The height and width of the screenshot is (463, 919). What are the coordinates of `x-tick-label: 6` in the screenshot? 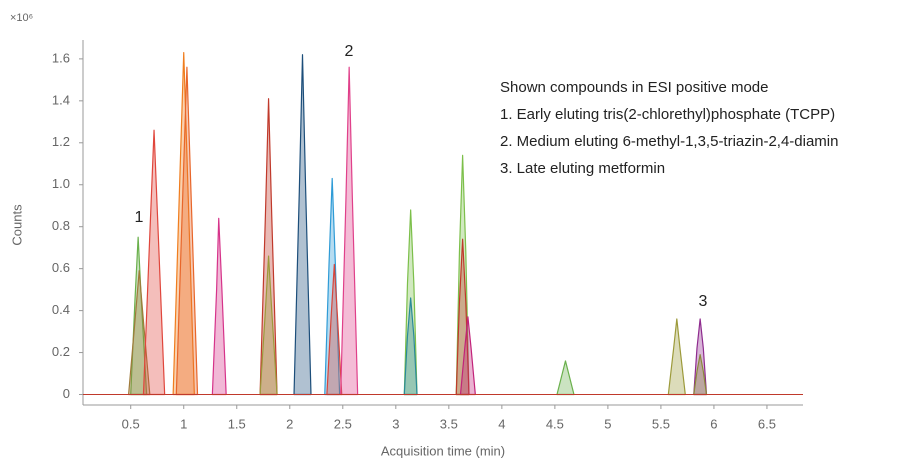 It's located at (713, 423).